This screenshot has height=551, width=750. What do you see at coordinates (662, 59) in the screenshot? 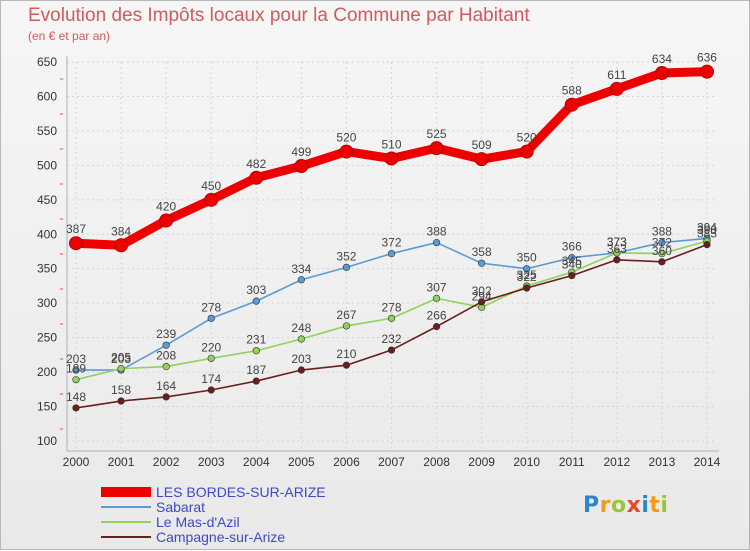
I see `data-label: 634` at bounding box center [662, 59].